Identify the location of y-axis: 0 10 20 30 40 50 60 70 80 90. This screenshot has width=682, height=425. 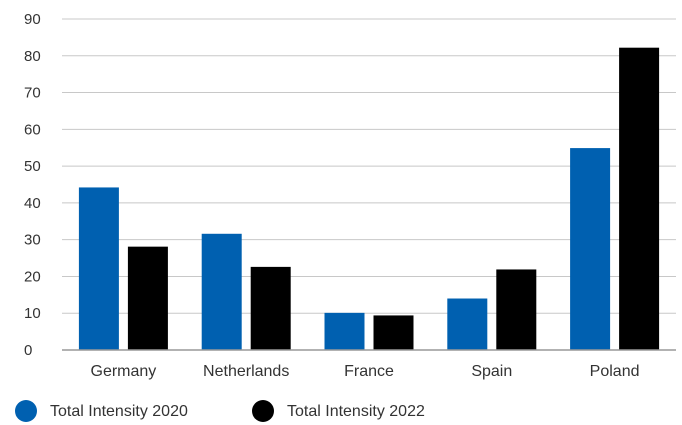
(32, 185).